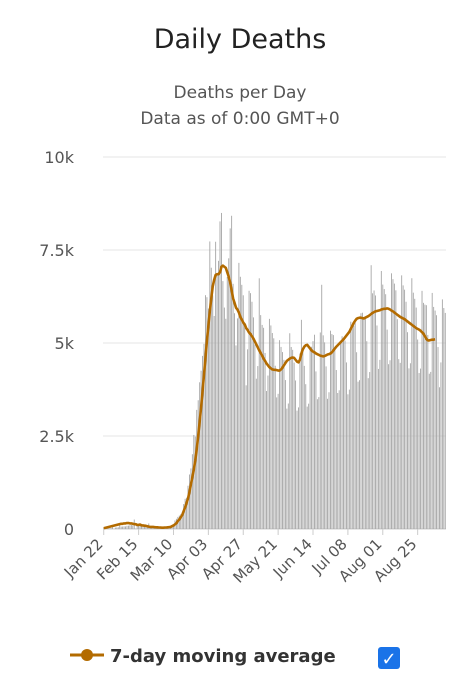 This screenshot has height=699, width=473. I want to click on y-tick-label: 2.5k, so click(56, 436).